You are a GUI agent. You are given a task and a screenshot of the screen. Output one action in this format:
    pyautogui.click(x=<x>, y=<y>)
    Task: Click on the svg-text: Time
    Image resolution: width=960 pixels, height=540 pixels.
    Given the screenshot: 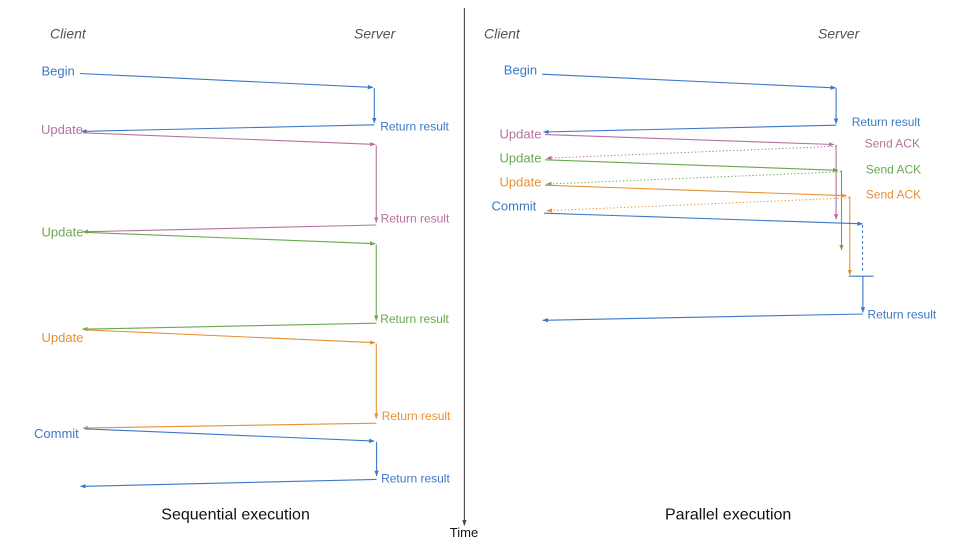 What is the action you would take?
    pyautogui.click(x=464, y=532)
    